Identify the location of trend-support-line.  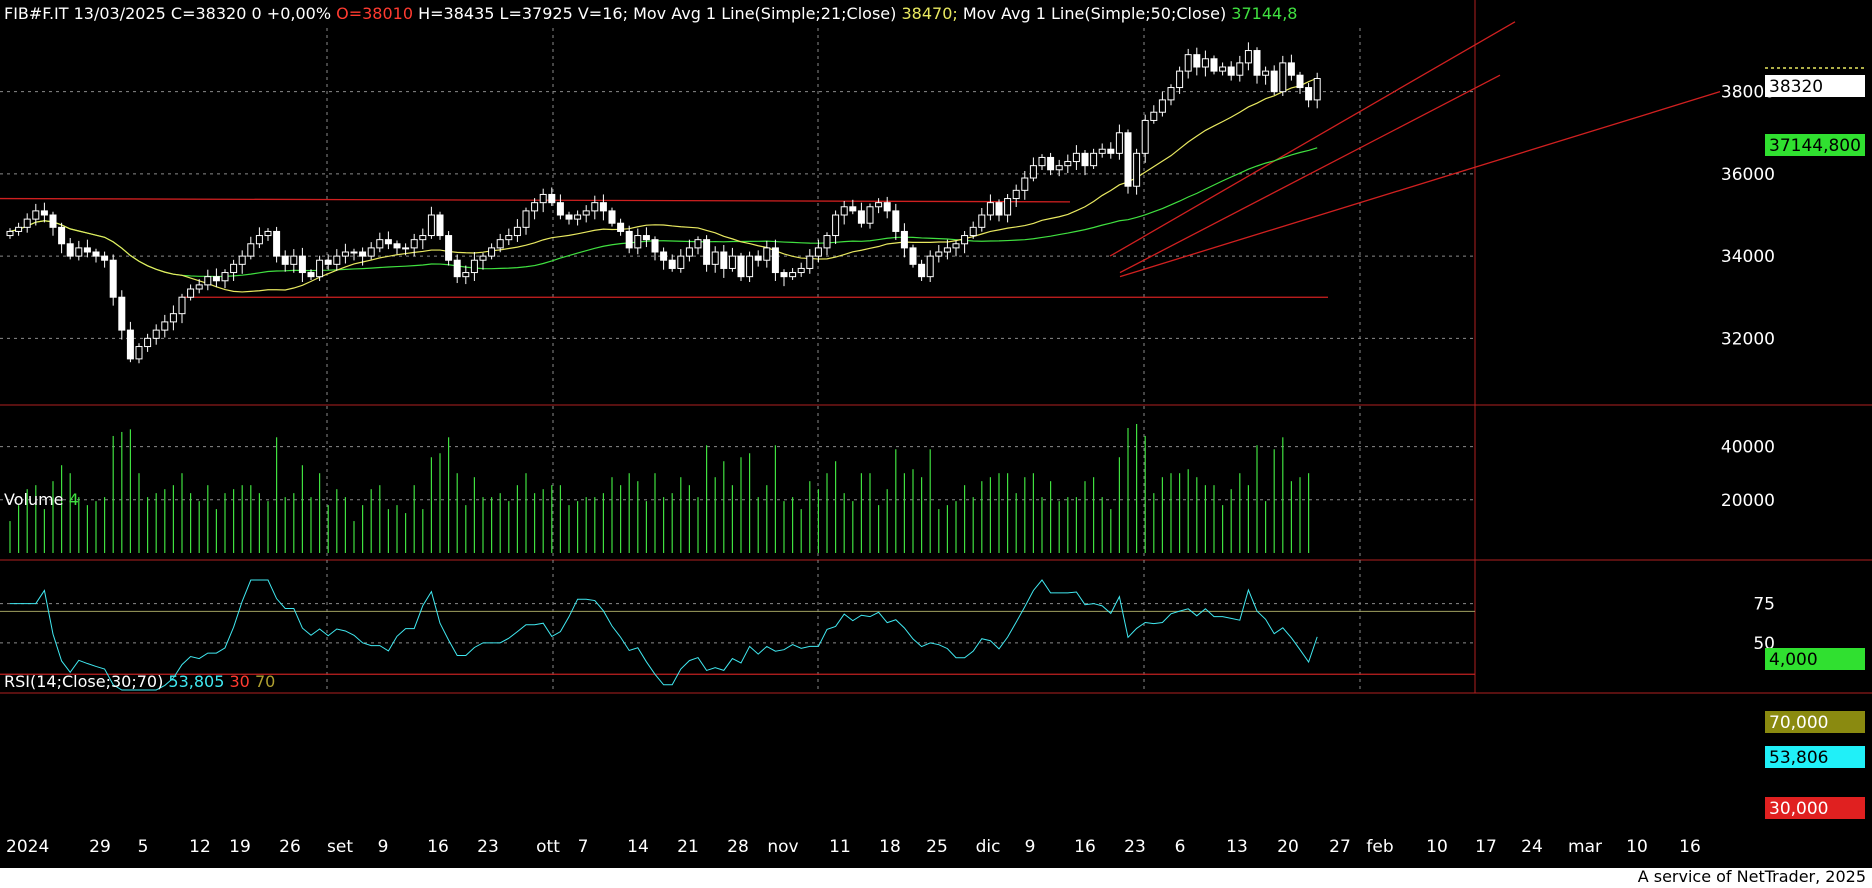
(1420, 184).